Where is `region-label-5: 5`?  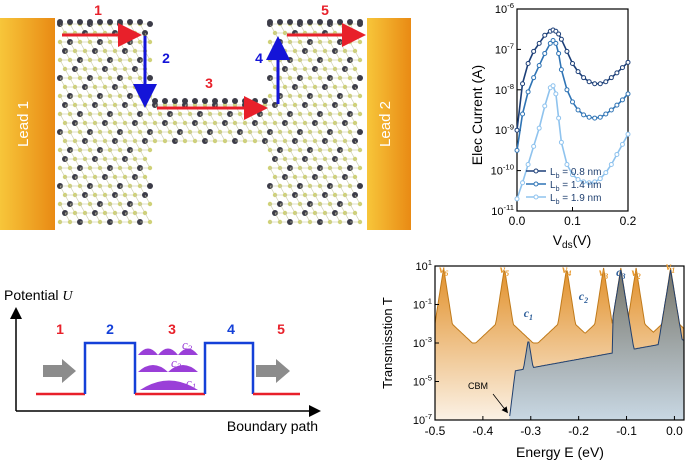 region-label-5: 5 is located at coordinates (281, 329).